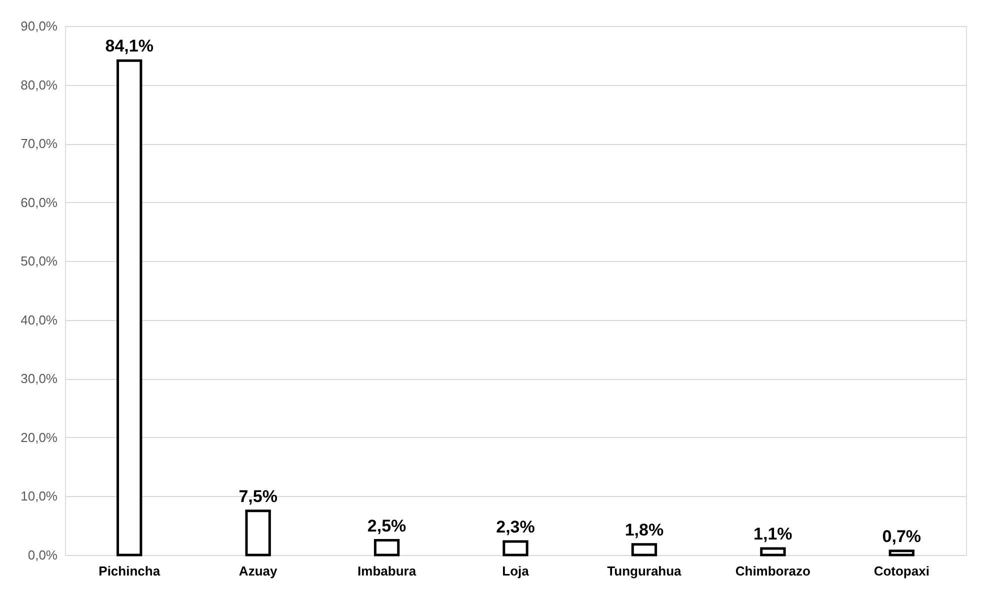 Image resolution: width=996 pixels, height=608 pixels. Describe the element at coordinates (39, 378) in the screenshot. I see `y-tick-label: 30,0%` at that location.